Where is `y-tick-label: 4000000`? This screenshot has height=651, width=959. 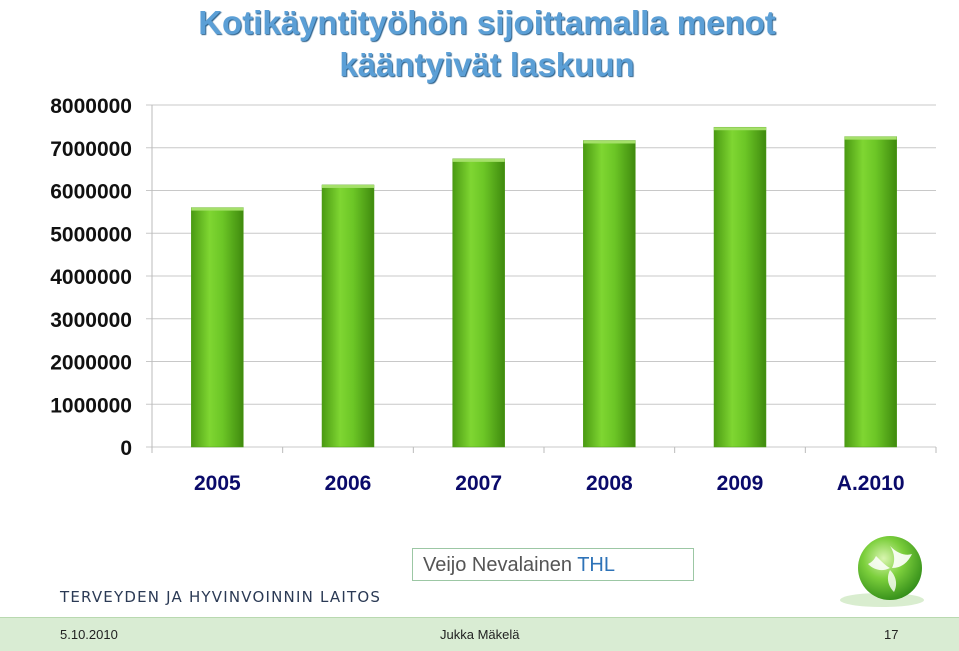
y-tick-label: 4000000 is located at coordinates (91, 277).